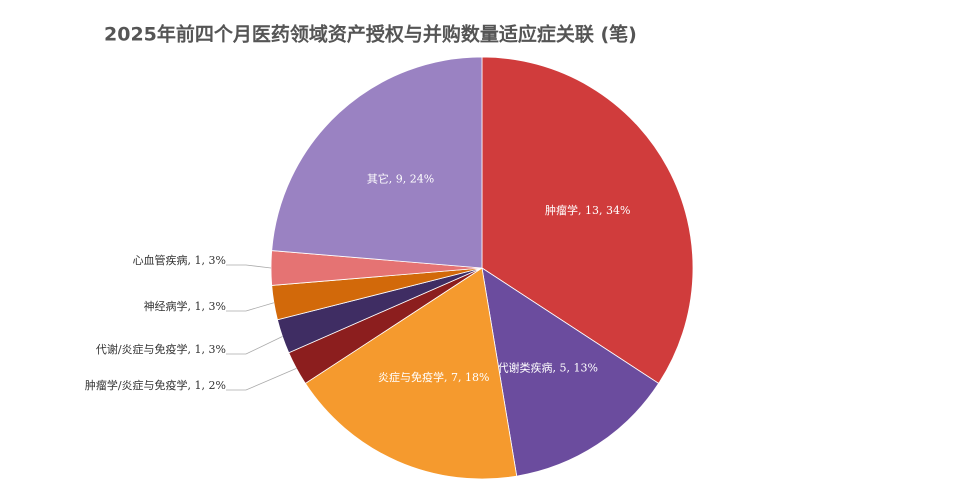 Image resolution: width=960 pixels, height=492 pixels. I want to click on data-label: 炎症与免疫学, 7, 18%, so click(433, 377).